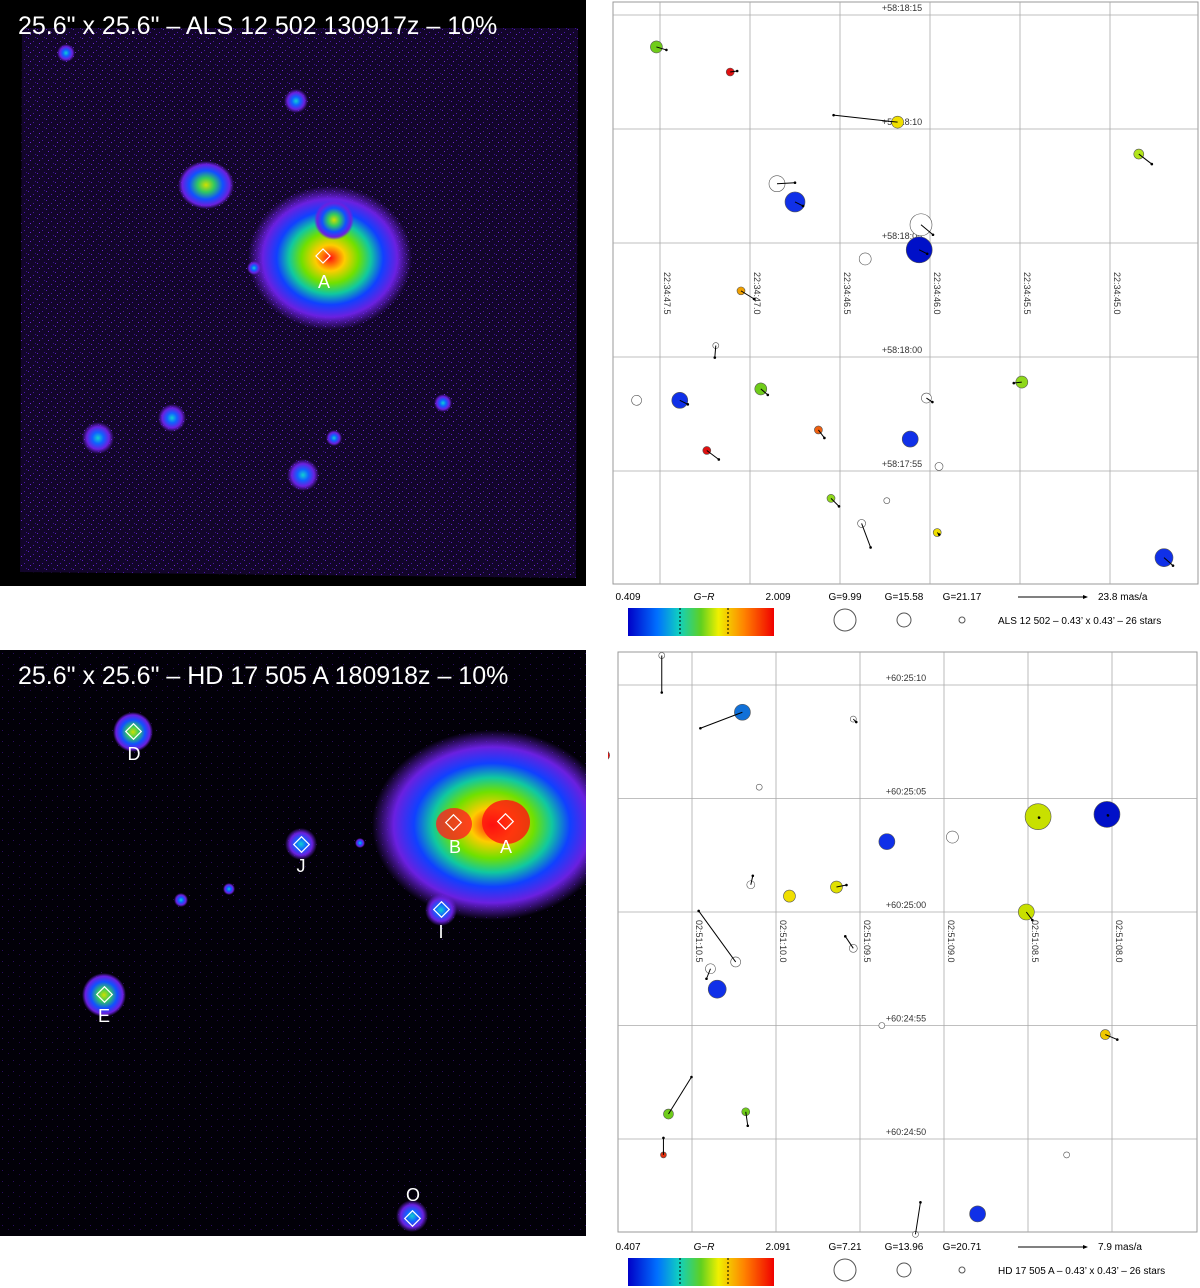 This screenshot has height=1288, width=1200. I want to click on ra-tick-label: 02:51:08.5, so click(1035, 941).